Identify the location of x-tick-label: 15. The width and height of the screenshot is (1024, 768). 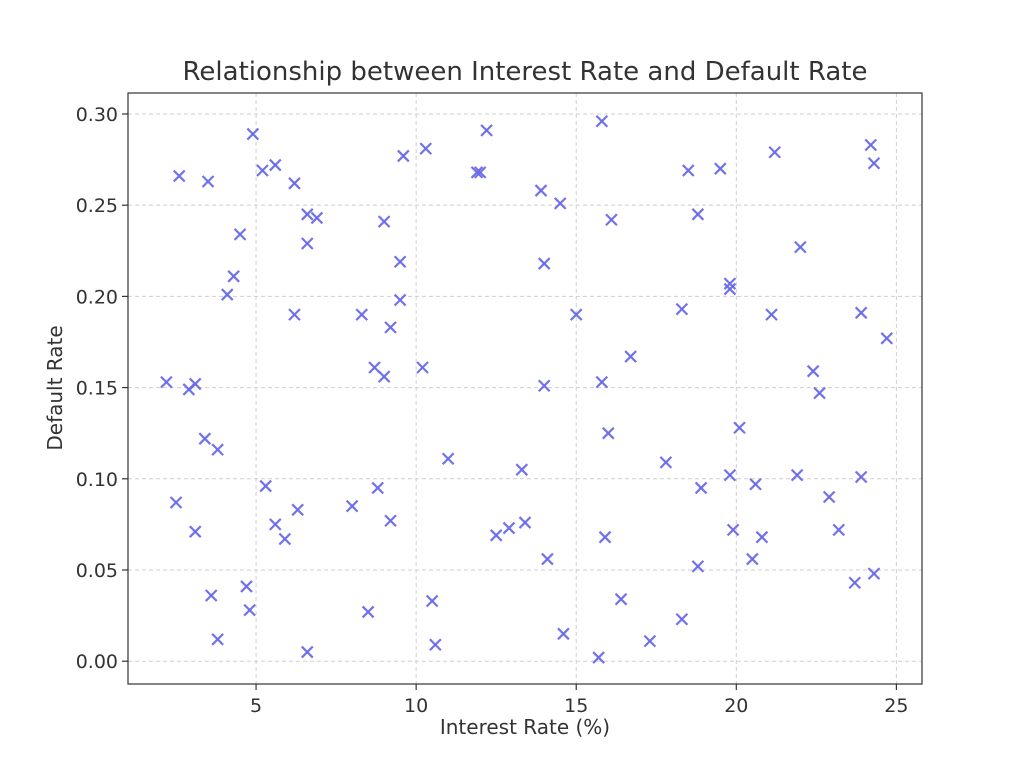
(576, 706).